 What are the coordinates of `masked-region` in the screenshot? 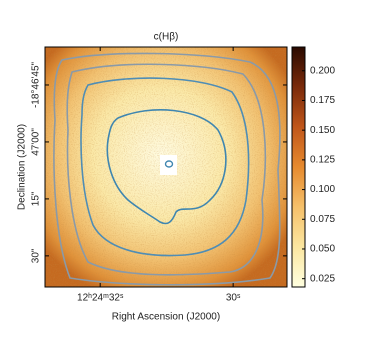 It's located at (168, 165).